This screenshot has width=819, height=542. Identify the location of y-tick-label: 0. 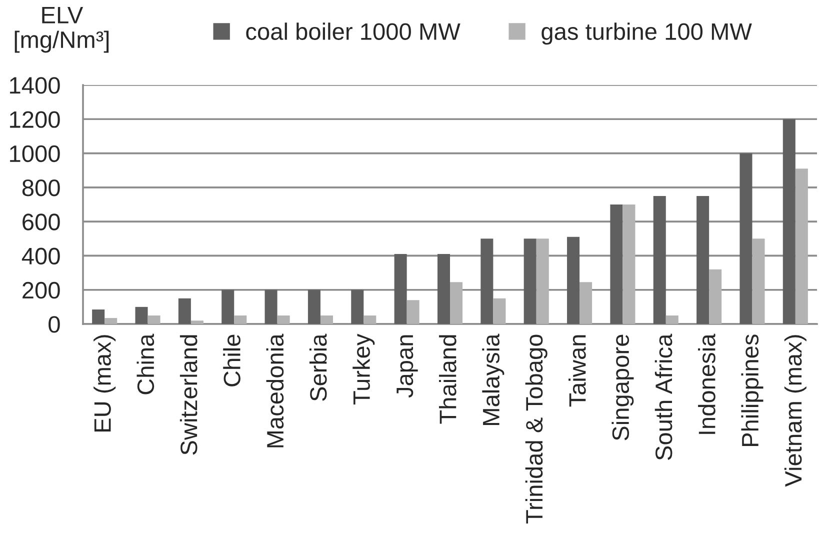
(54, 324).